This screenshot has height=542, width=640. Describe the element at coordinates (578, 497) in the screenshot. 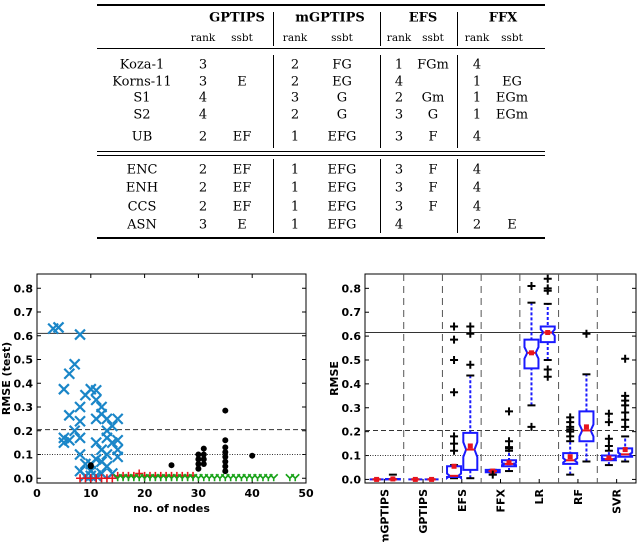

I see `x-tick-label: RF` at that location.